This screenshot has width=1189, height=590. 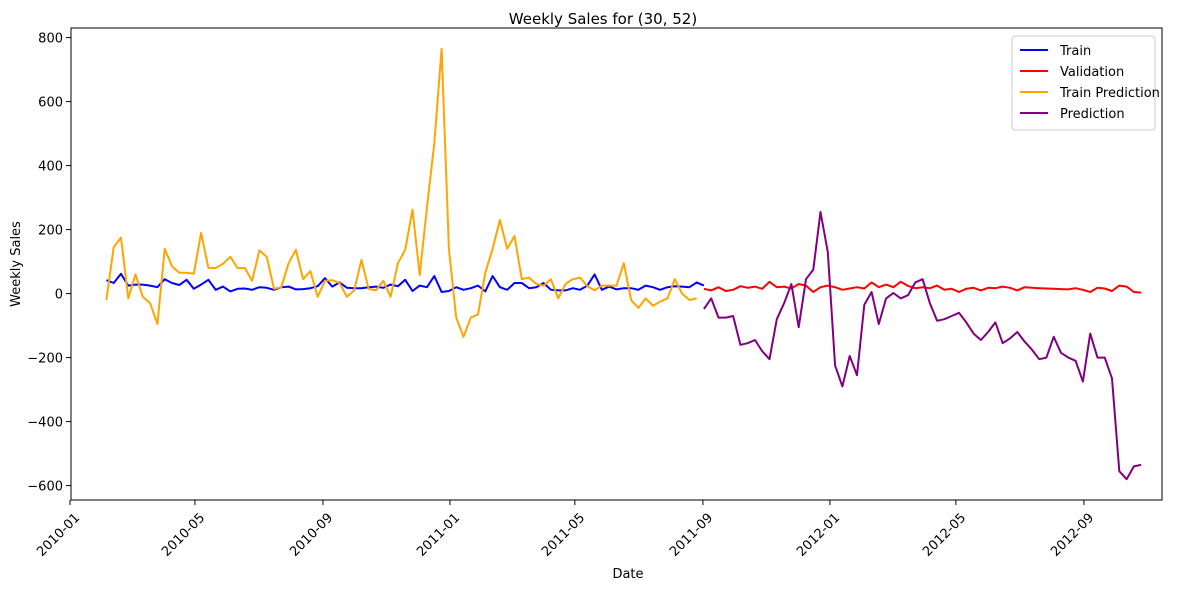 What do you see at coordinates (1072, 535) in the screenshot?
I see `x-tick-label: 2012-09` at bounding box center [1072, 535].